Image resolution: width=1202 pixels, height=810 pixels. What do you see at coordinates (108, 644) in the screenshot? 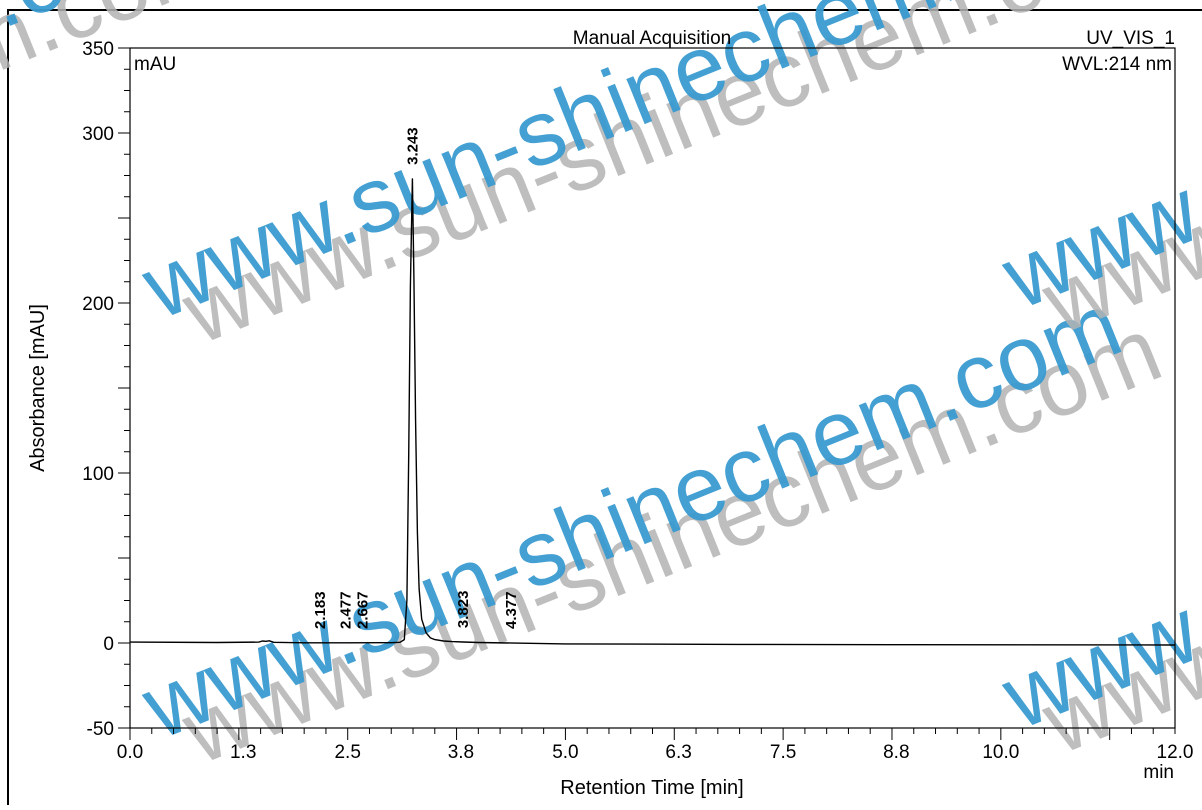
I see `y-tick-label: 0` at bounding box center [108, 644].